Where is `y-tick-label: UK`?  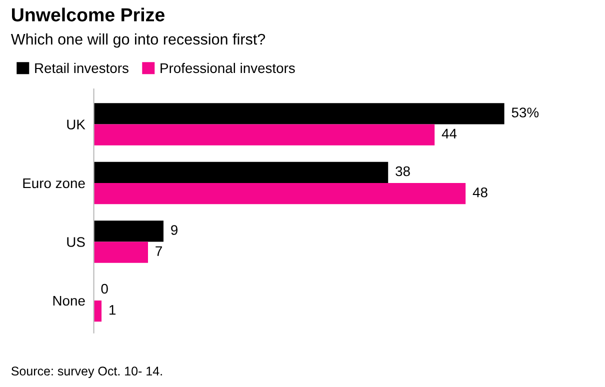 y-tick-label: UK is located at coordinates (76, 125).